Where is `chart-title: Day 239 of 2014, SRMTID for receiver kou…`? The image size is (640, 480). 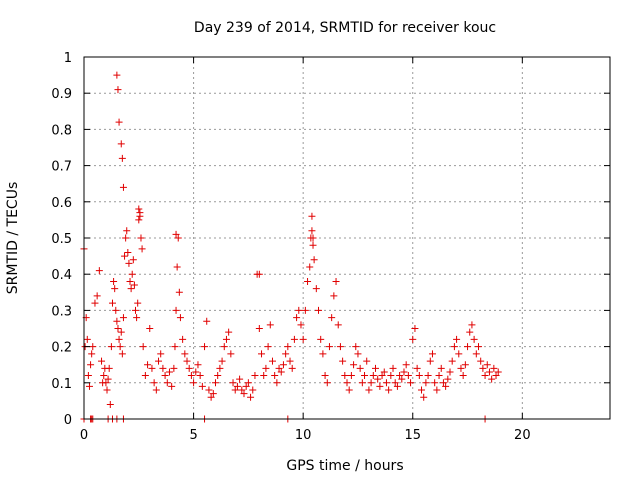 chart-title: Day 239 of 2014, SRMTID for receiver kou… is located at coordinates (345, 28).